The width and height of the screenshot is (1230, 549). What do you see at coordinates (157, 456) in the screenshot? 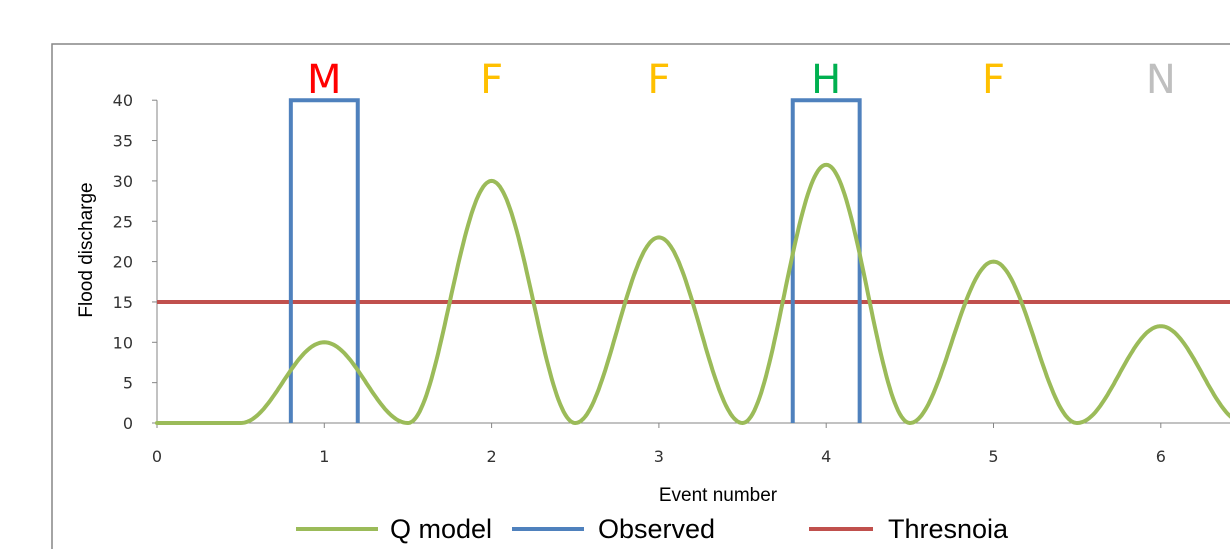
I see `x-tick-label: 0` at bounding box center [157, 456].